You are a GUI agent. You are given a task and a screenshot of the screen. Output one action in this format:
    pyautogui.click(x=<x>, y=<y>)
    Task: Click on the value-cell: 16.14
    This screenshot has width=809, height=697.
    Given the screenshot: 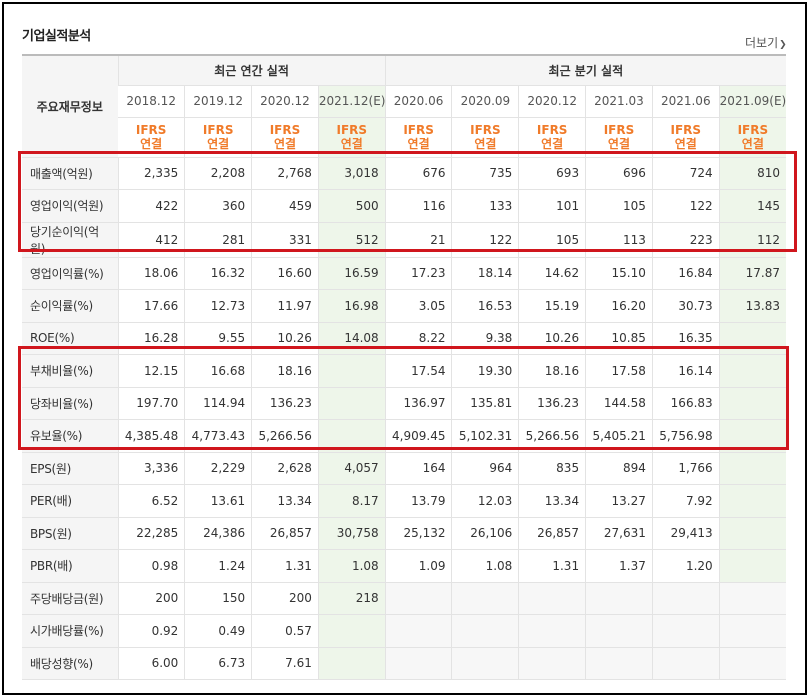 What is the action you would take?
    pyautogui.click(x=685, y=371)
    